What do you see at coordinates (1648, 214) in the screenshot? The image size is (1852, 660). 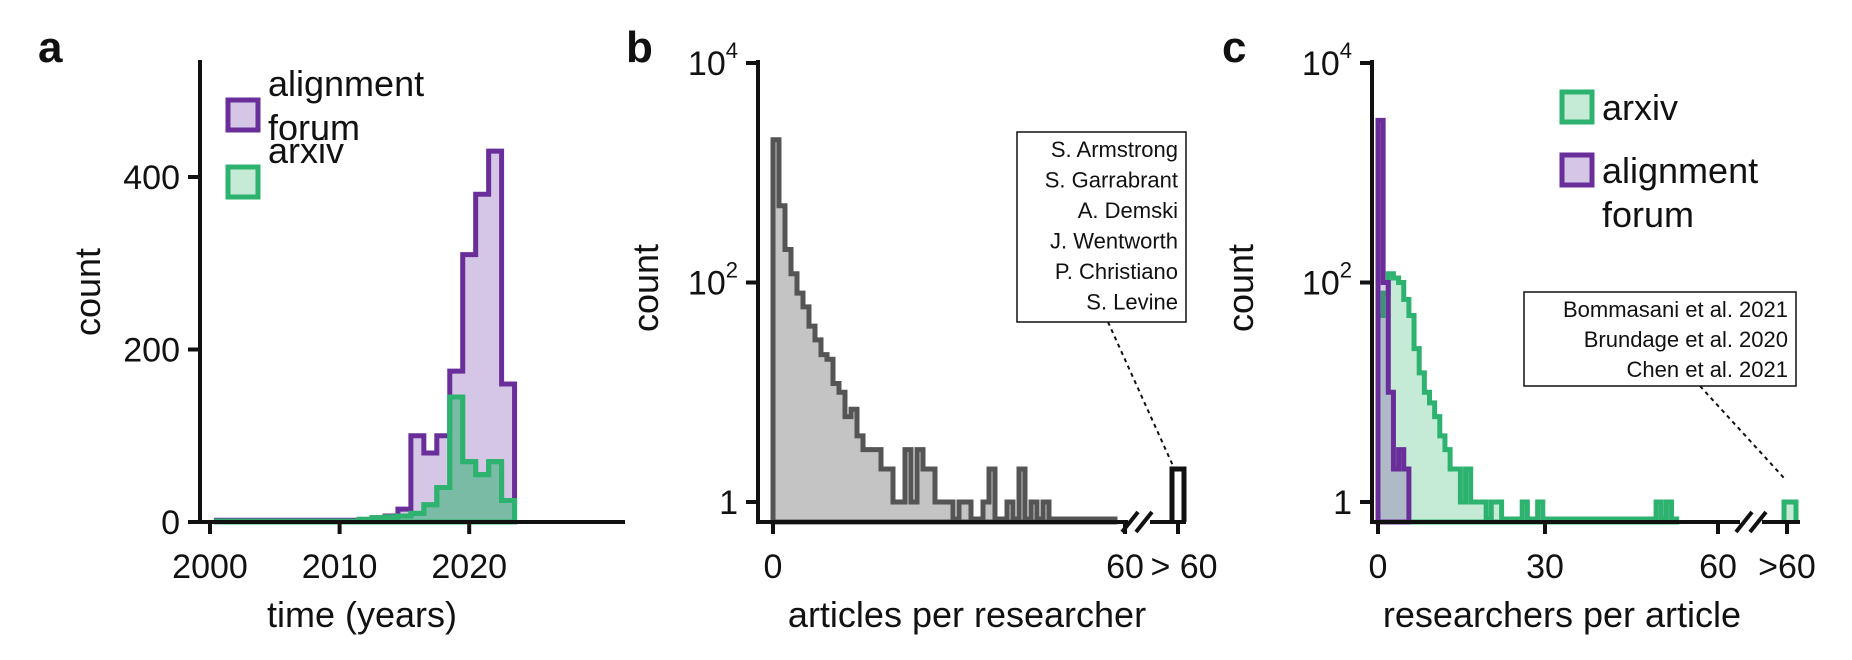 I see `panel-c-legend-label: forum` at bounding box center [1648, 214].